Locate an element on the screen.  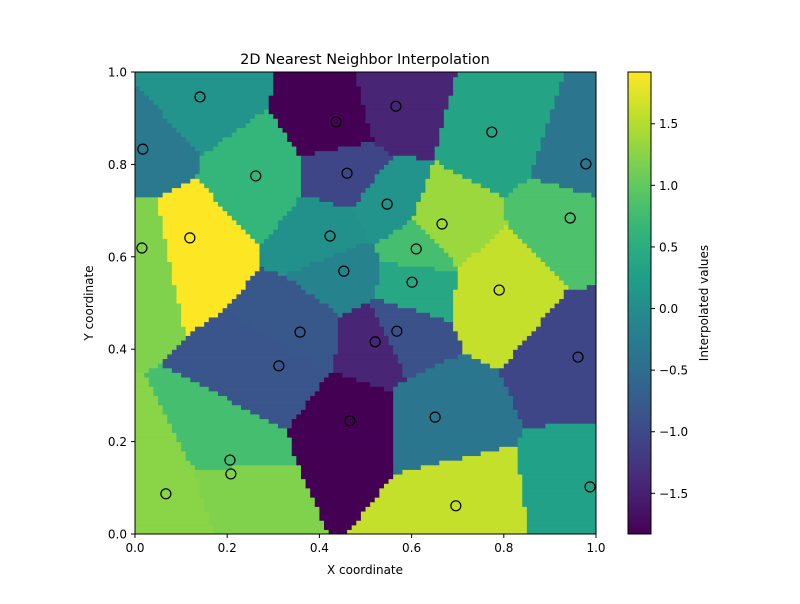
colorbar-tick-label: −1.5 is located at coordinates (673, 494).